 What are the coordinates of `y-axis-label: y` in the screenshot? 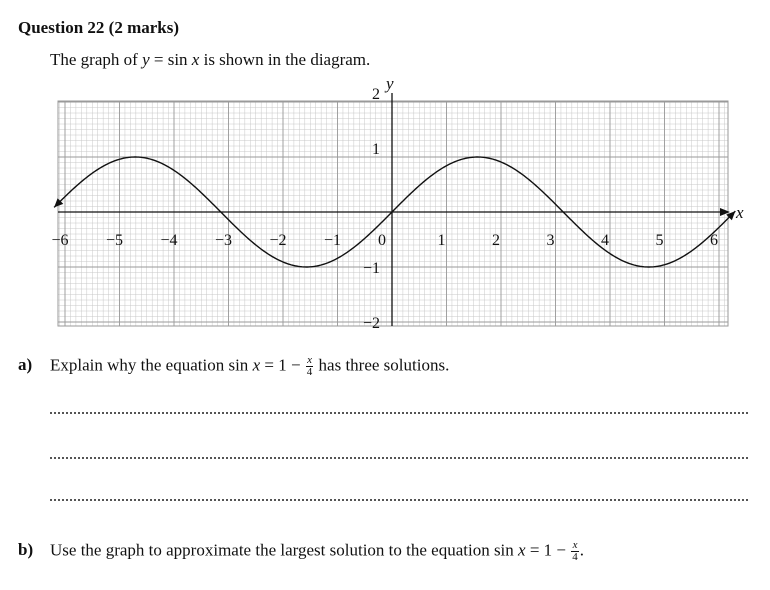 It's located at (389, 83).